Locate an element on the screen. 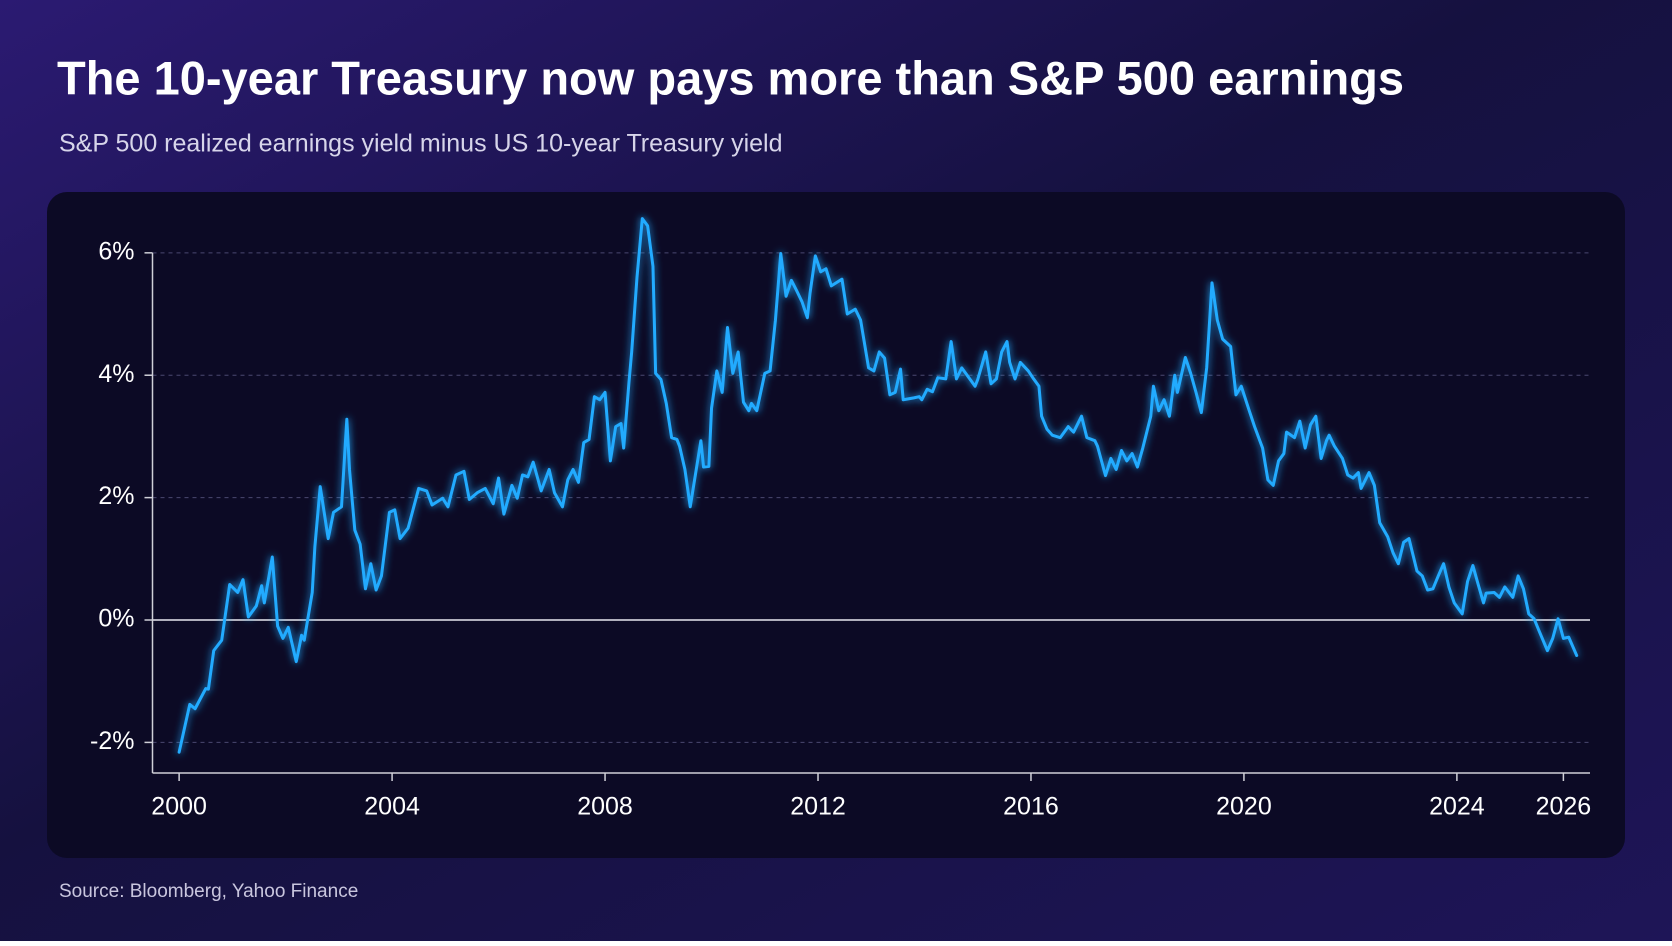 The width and height of the screenshot is (1672, 946). x-tick-label: 2000 is located at coordinates (179, 807).